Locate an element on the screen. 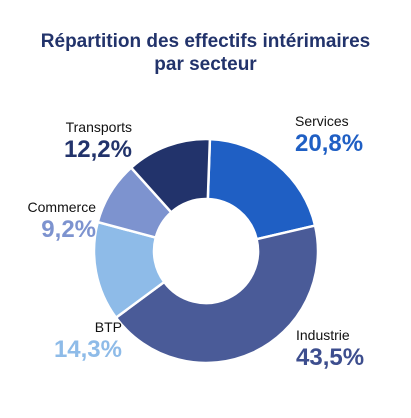 The width and height of the screenshot is (411, 418). label-btp: BTP 14,3% is located at coordinates (79, 341).